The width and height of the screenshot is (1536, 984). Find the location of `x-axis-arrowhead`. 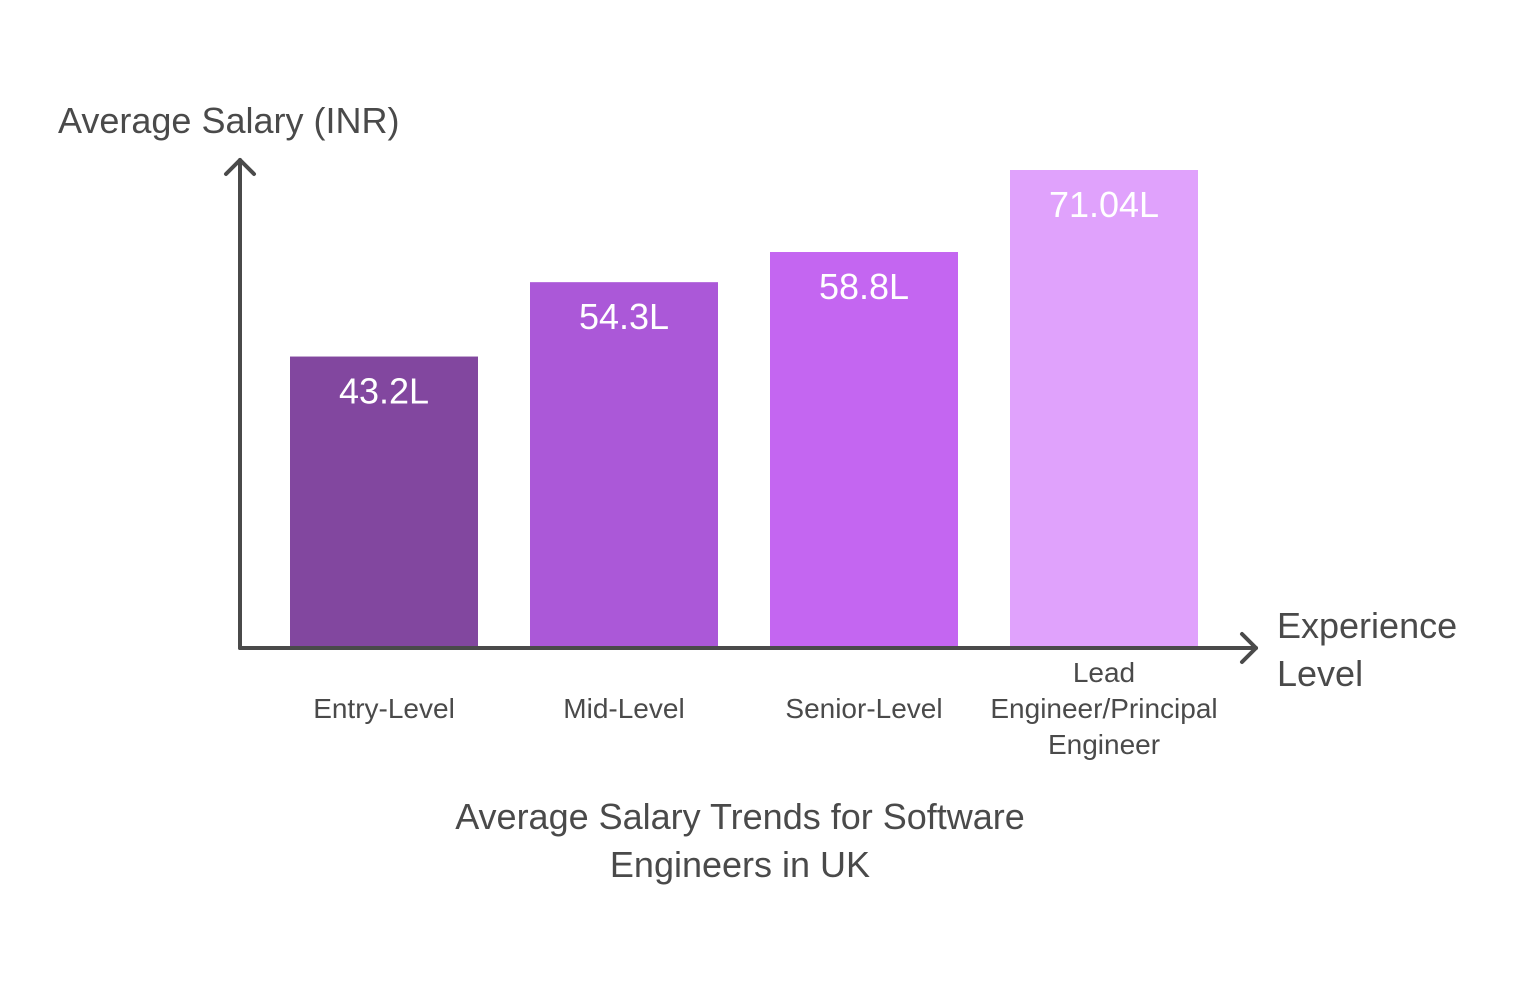

x-axis-arrowhead is located at coordinates (1249, 648).